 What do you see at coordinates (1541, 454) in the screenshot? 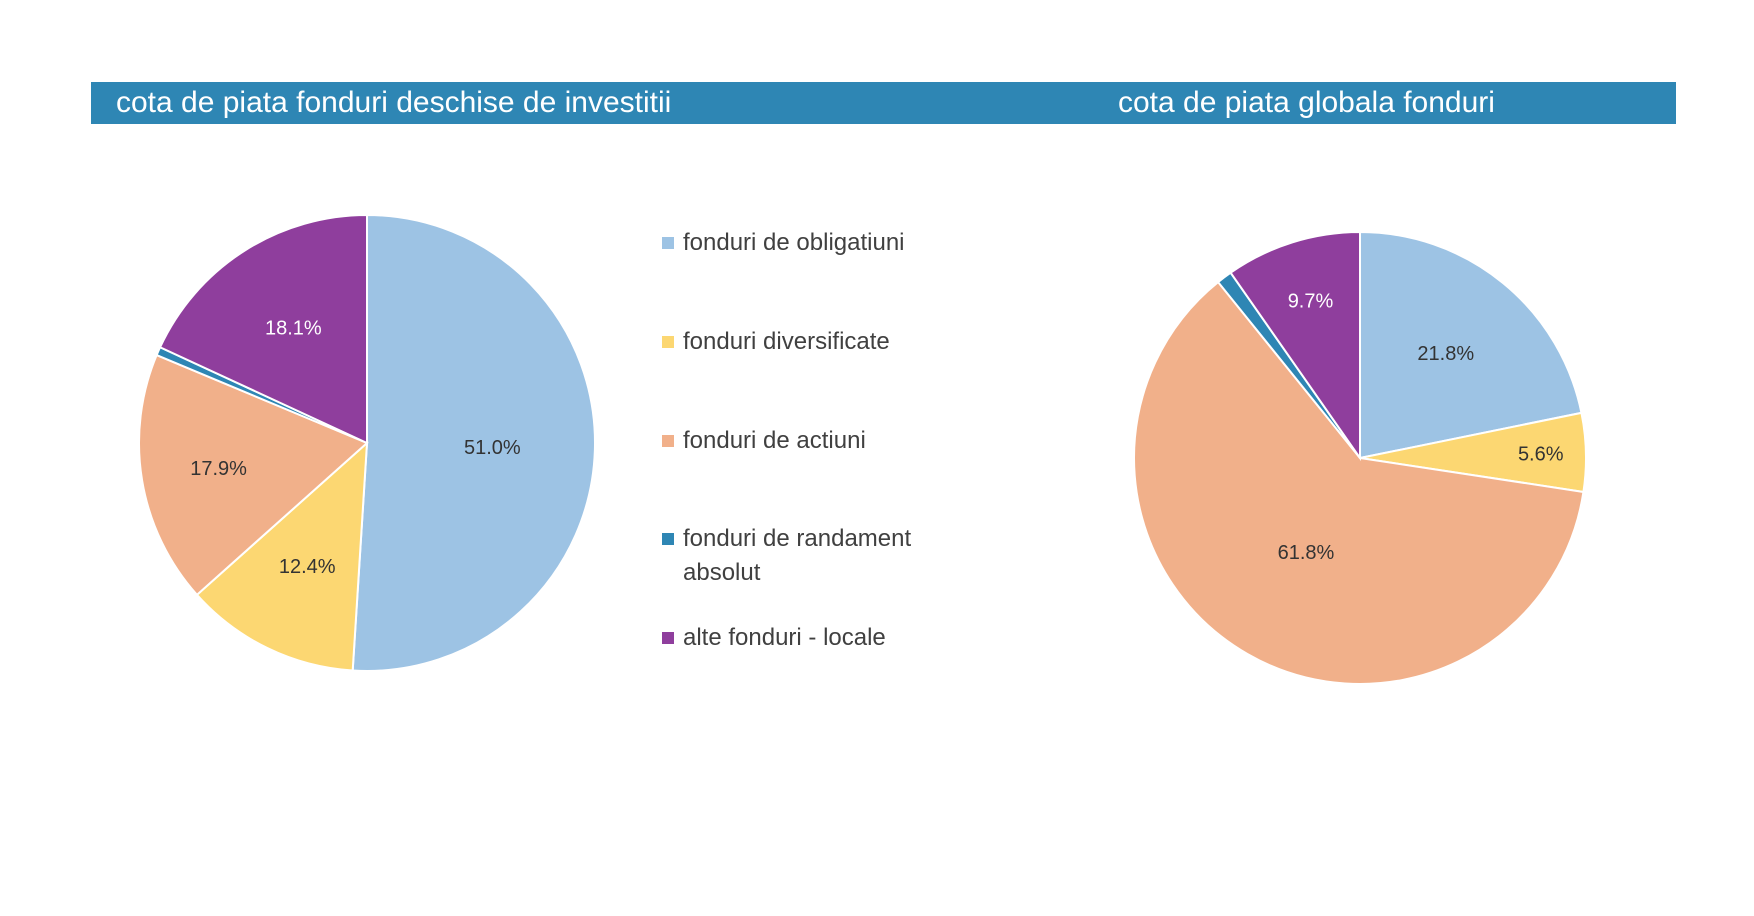
I see `data-label-diversificate: 5.6%` at bounding box center [1541, 454].